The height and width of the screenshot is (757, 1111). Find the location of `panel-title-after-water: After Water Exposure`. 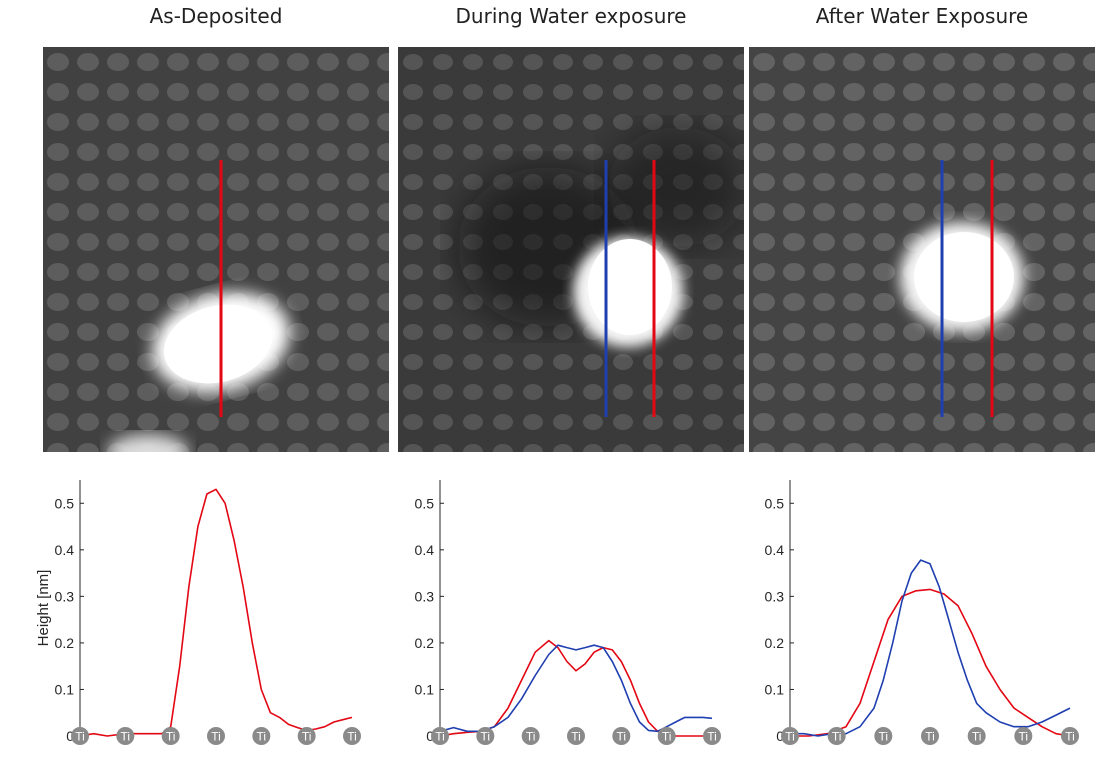

panel-title-after-water: After Water Exposure is located at coordinates (922, 16).